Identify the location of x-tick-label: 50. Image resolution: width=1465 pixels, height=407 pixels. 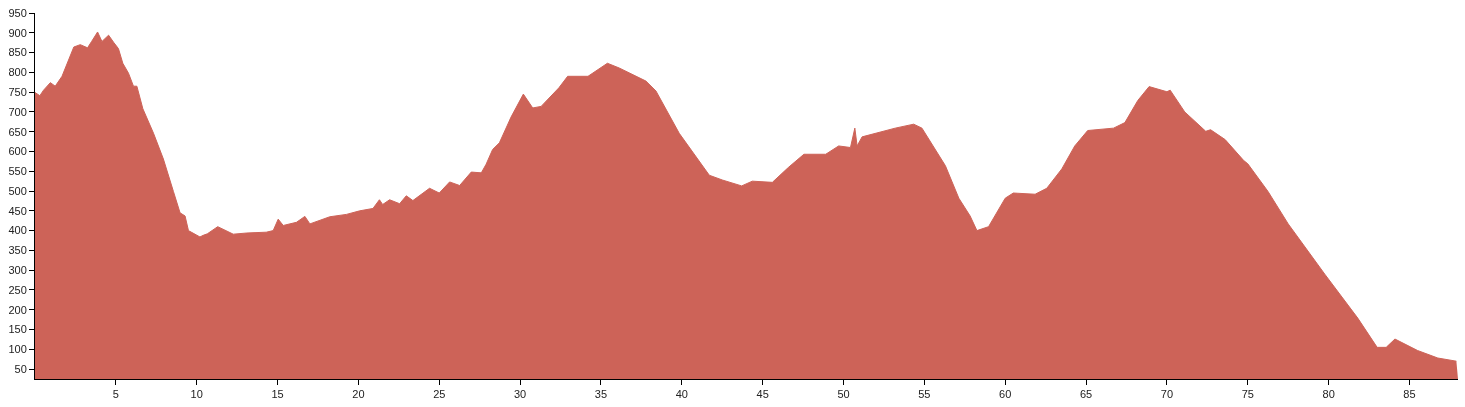
(843, 394).